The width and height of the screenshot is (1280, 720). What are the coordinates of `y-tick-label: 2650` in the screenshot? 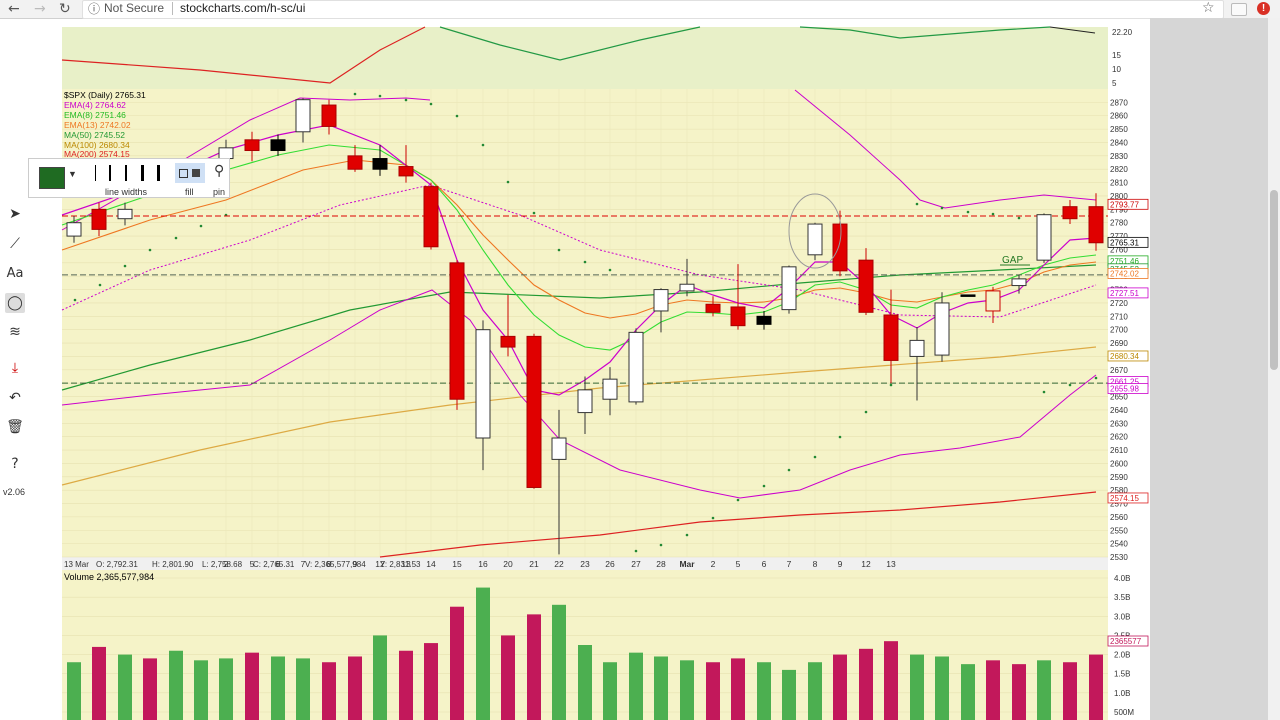 It's located at (1119, 397).